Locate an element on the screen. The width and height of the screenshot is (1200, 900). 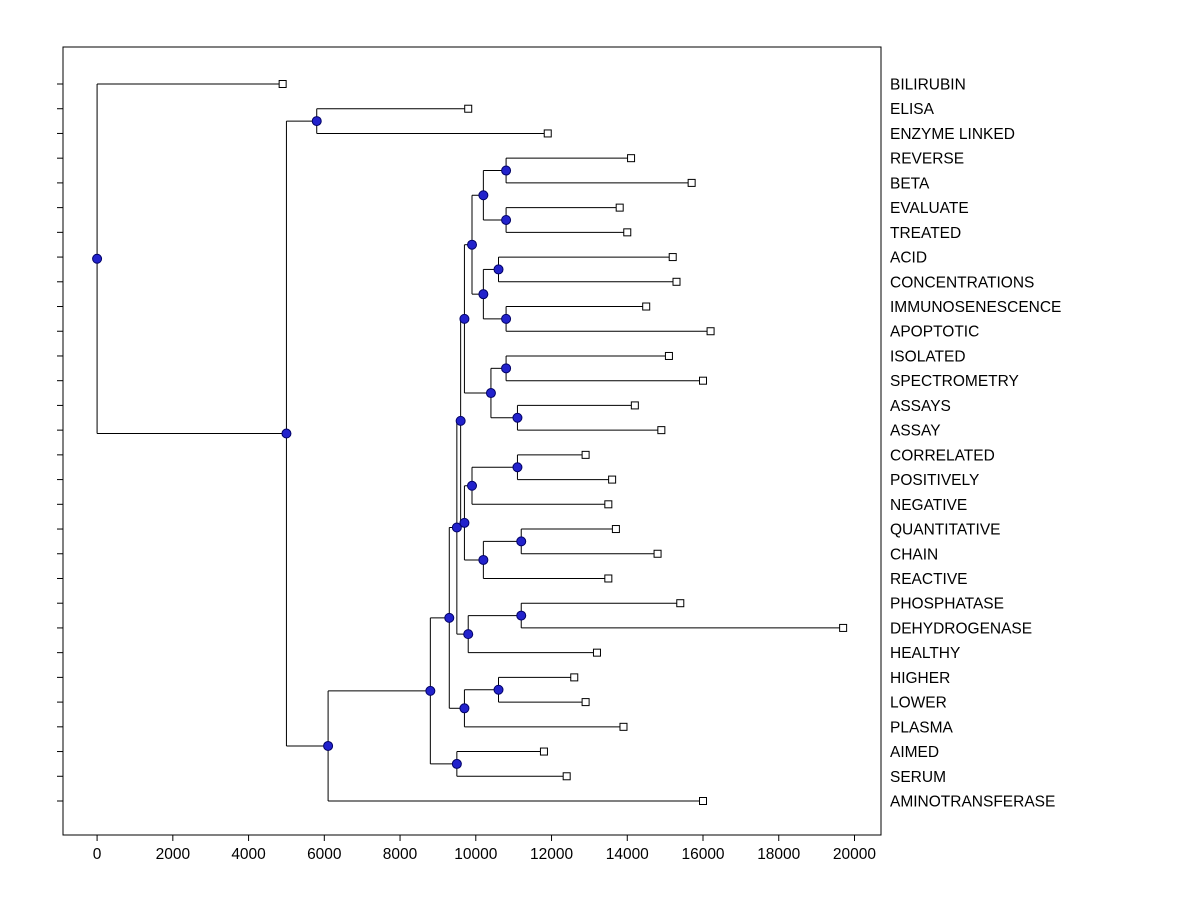
leaf-label: BILIRUBIN is located at coordinates (928, 85).